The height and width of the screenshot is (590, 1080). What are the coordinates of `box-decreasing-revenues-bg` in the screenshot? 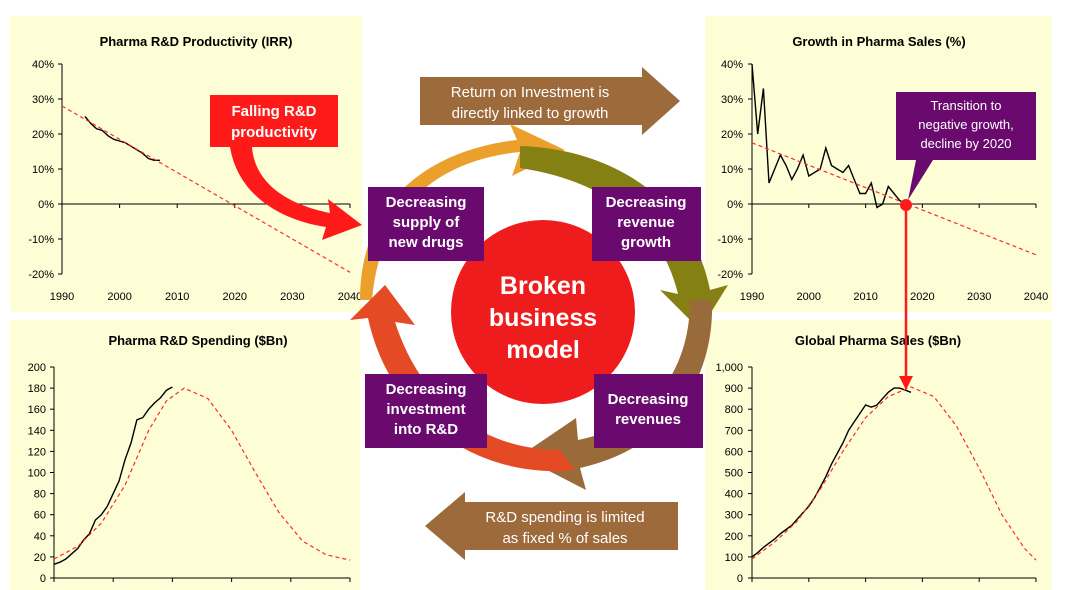 It's located at (648, 411).